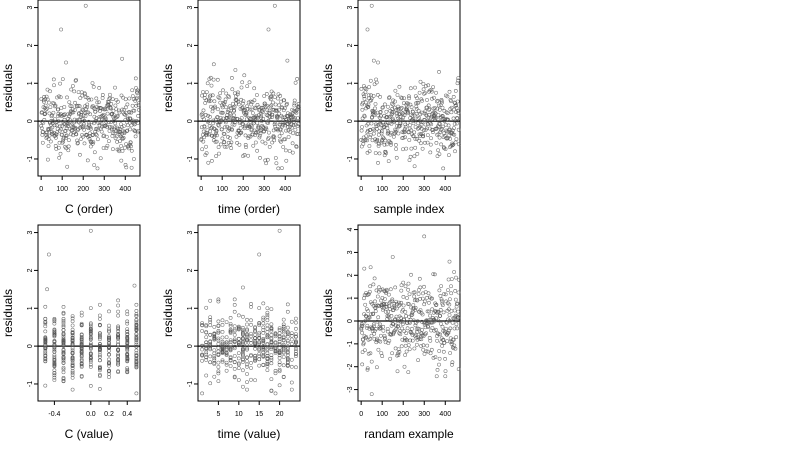 This screenshot has height=450, width=800. I want to click on y-tick-label: -1, so click(350, 159).